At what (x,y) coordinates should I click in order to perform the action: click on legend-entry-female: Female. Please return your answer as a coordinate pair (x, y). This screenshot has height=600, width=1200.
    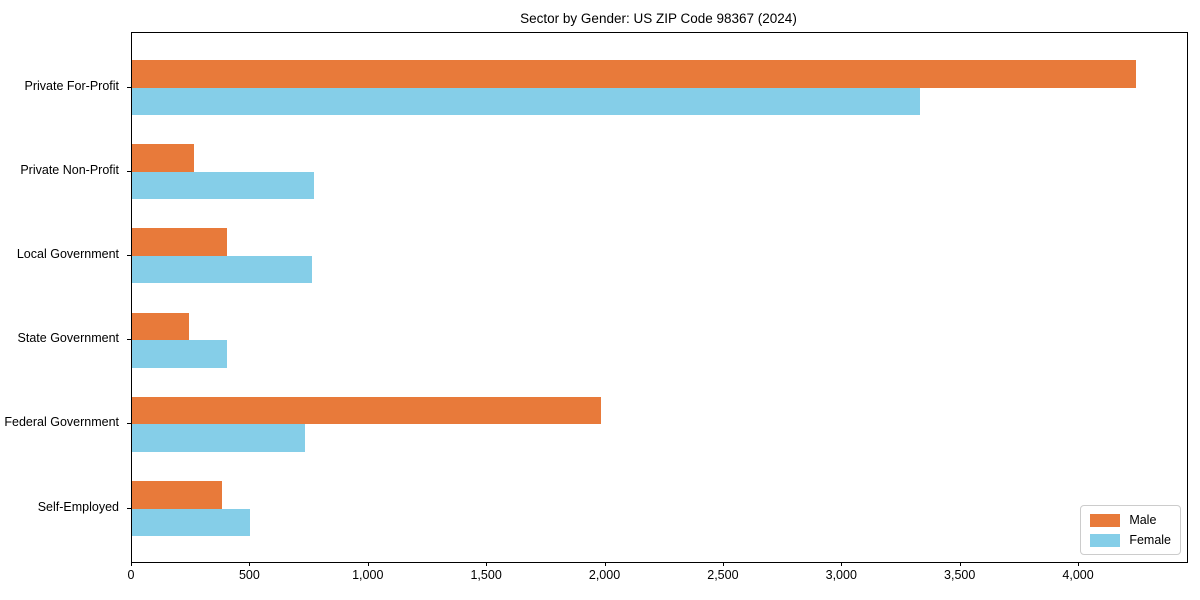
    Looking at the image, I should click on (1130, 540).